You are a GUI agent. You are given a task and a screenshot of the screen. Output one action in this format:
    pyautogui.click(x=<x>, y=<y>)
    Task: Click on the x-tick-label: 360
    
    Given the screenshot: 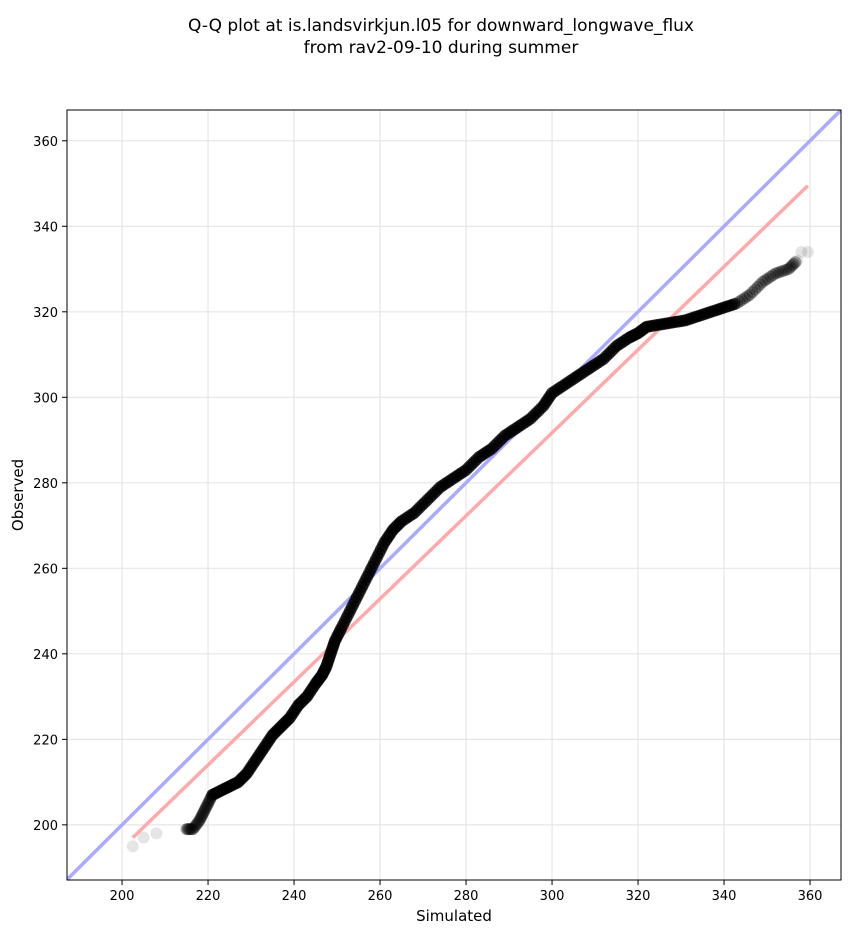 What is the action you would take?
    pyautogui.click(x=810, y=896)
    